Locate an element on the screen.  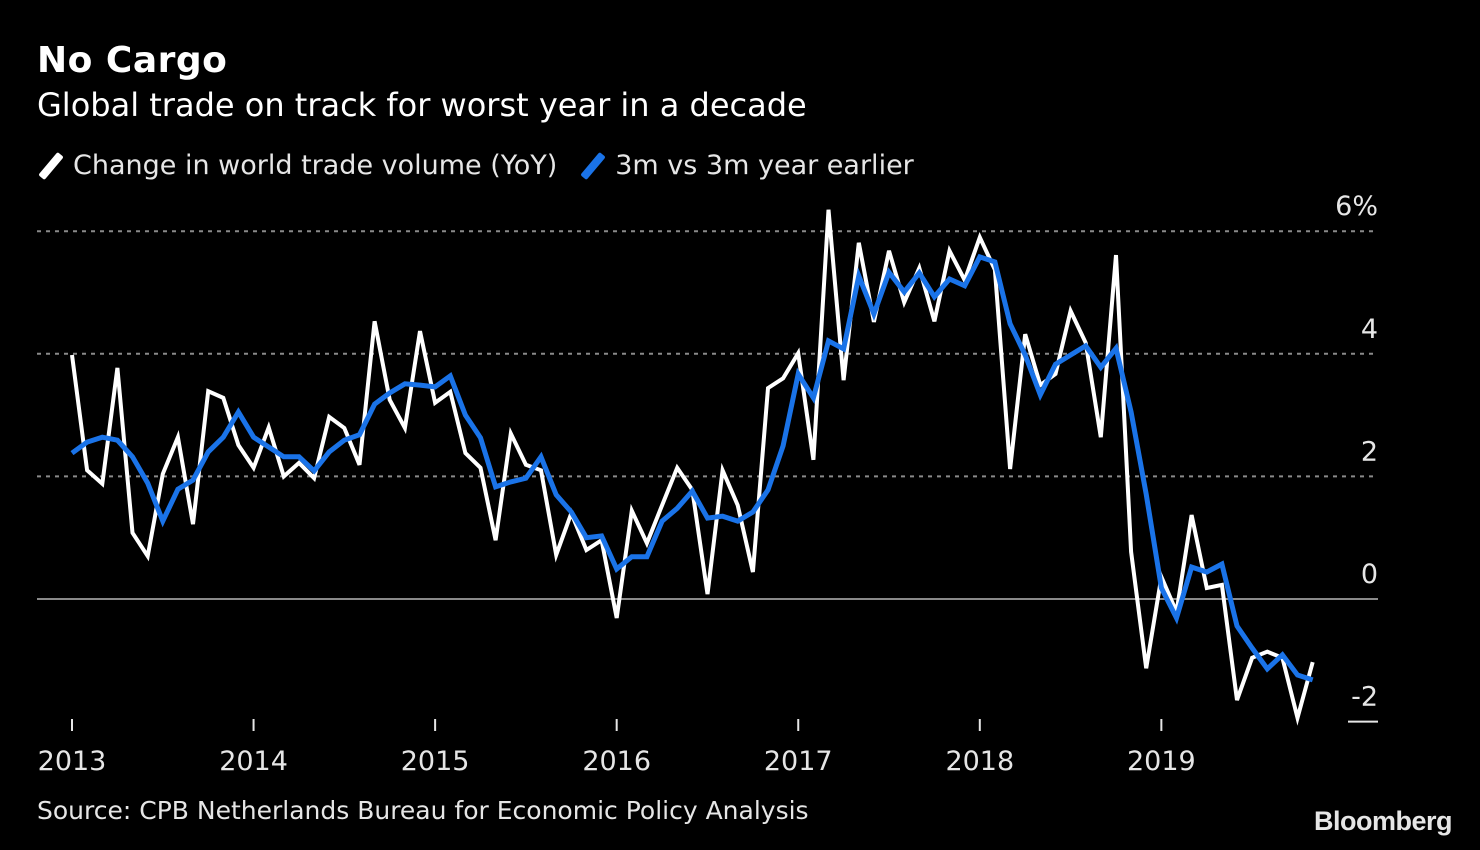
x-tick-label: 2019 is located at coordinates (1161, 761).